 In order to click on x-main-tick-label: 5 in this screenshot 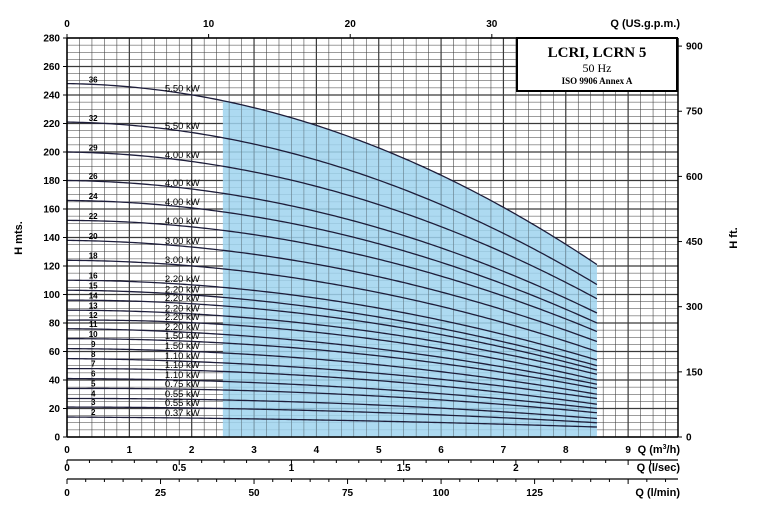, I will do `click(379, 450)`.